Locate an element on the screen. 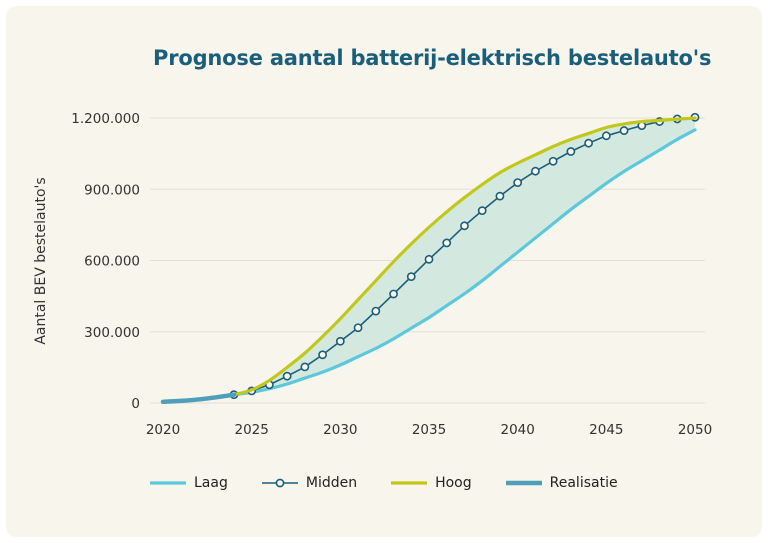  legend-item-hoog: Hoog is located at coordinates (430, 483).